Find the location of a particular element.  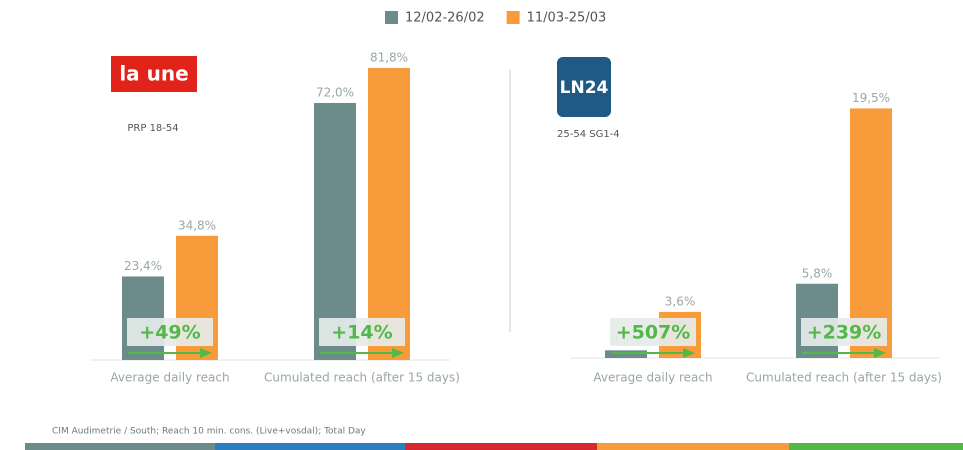

annotation: +14% is located at coordinates (361, 333).